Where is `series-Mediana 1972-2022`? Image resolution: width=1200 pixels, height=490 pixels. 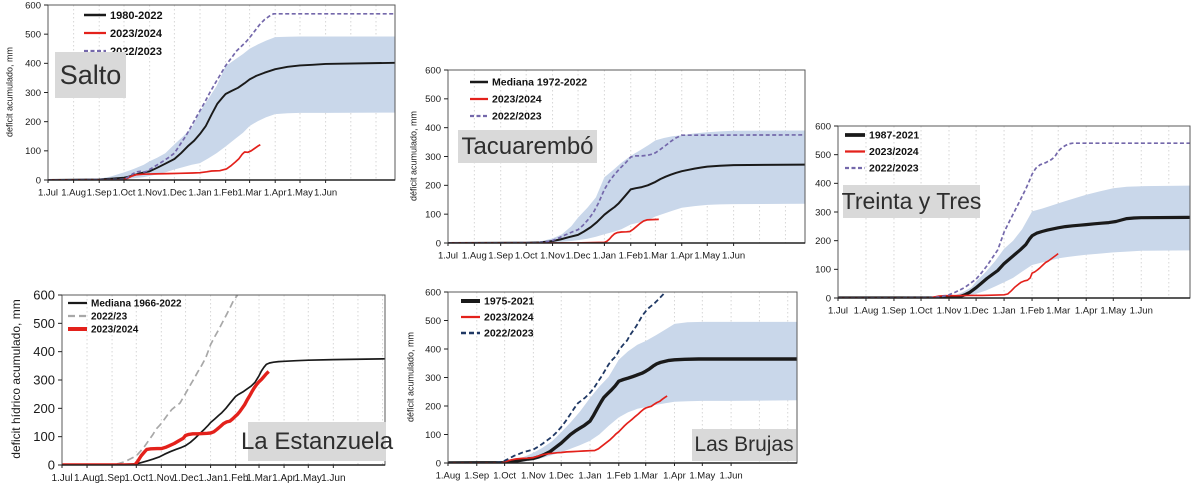
series-Mediana 1972-2022 is located at coordinates (626, 203).